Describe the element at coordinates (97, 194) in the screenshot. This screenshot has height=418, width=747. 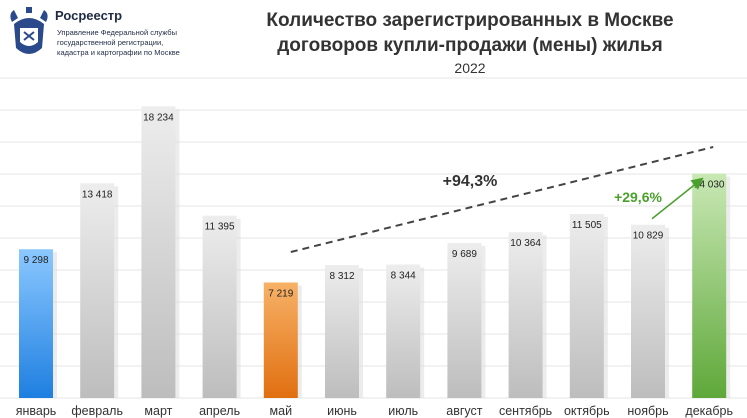
I see `value-label-2: 13 418` at that location.